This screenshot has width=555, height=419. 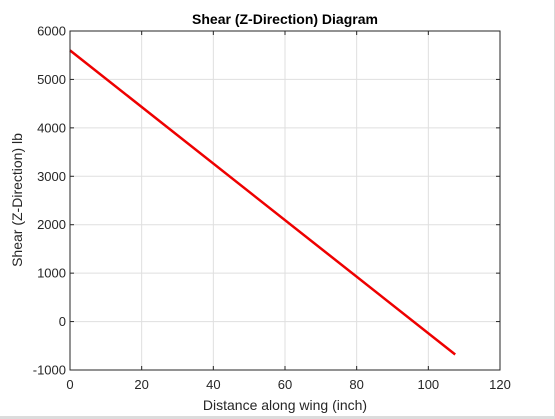 What do you see at coordinates (213, 384) in the screenshot?
I see `x-tick-label: 40` at bounding box center [213, 384].